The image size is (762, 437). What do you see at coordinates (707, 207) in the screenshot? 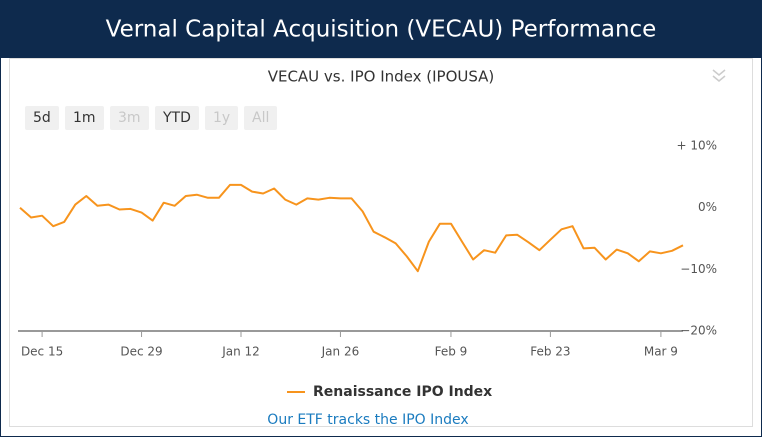
I see `y-tick-label: 0%` at bounding box center [707, 207].